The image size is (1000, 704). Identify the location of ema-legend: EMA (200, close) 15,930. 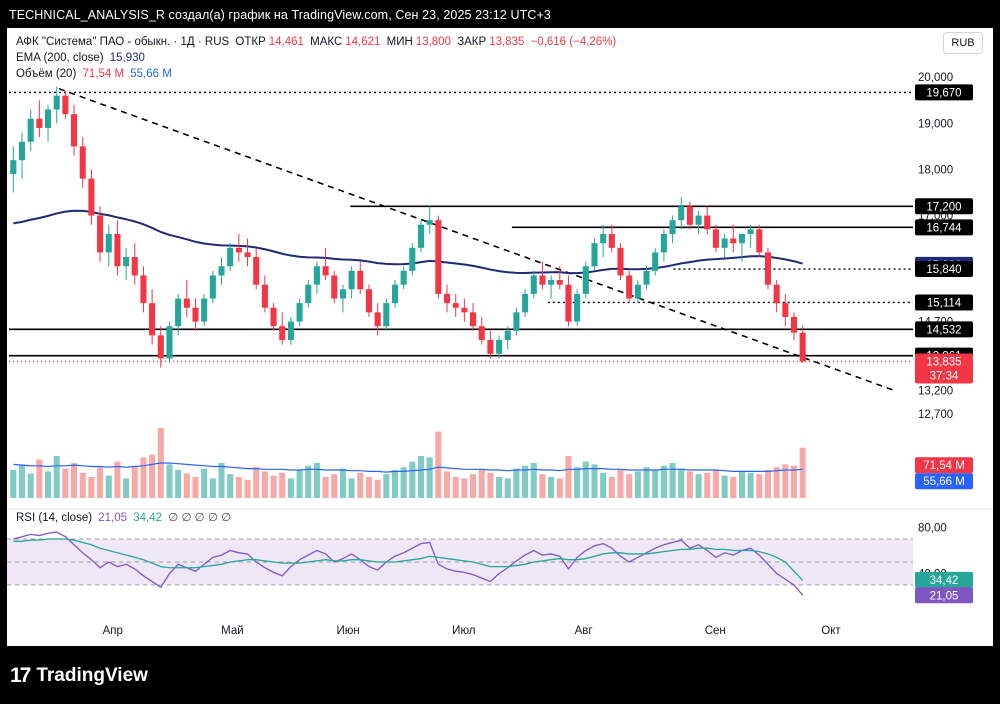
(82, 58).